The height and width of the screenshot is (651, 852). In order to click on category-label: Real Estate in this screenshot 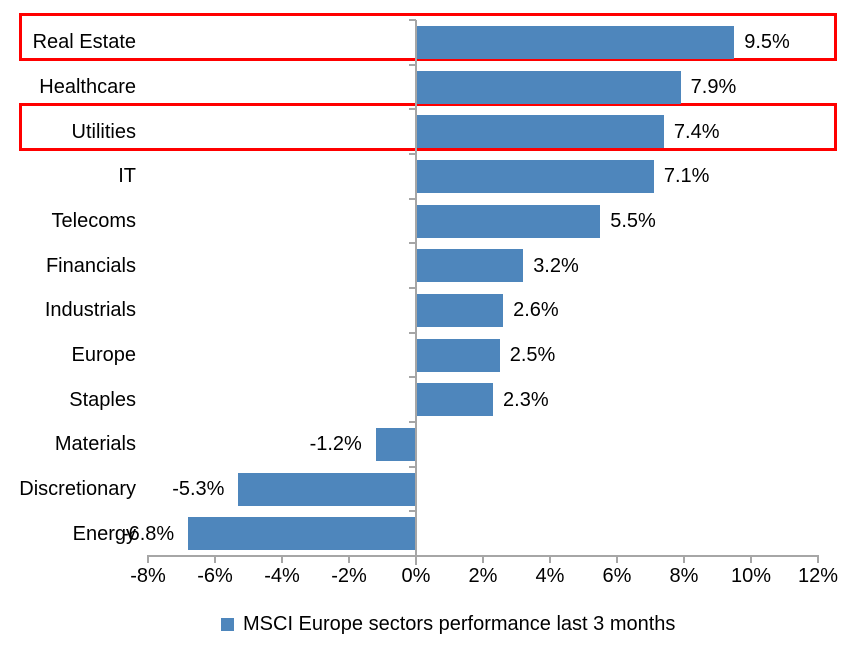, I will do `click(84, 42)`.